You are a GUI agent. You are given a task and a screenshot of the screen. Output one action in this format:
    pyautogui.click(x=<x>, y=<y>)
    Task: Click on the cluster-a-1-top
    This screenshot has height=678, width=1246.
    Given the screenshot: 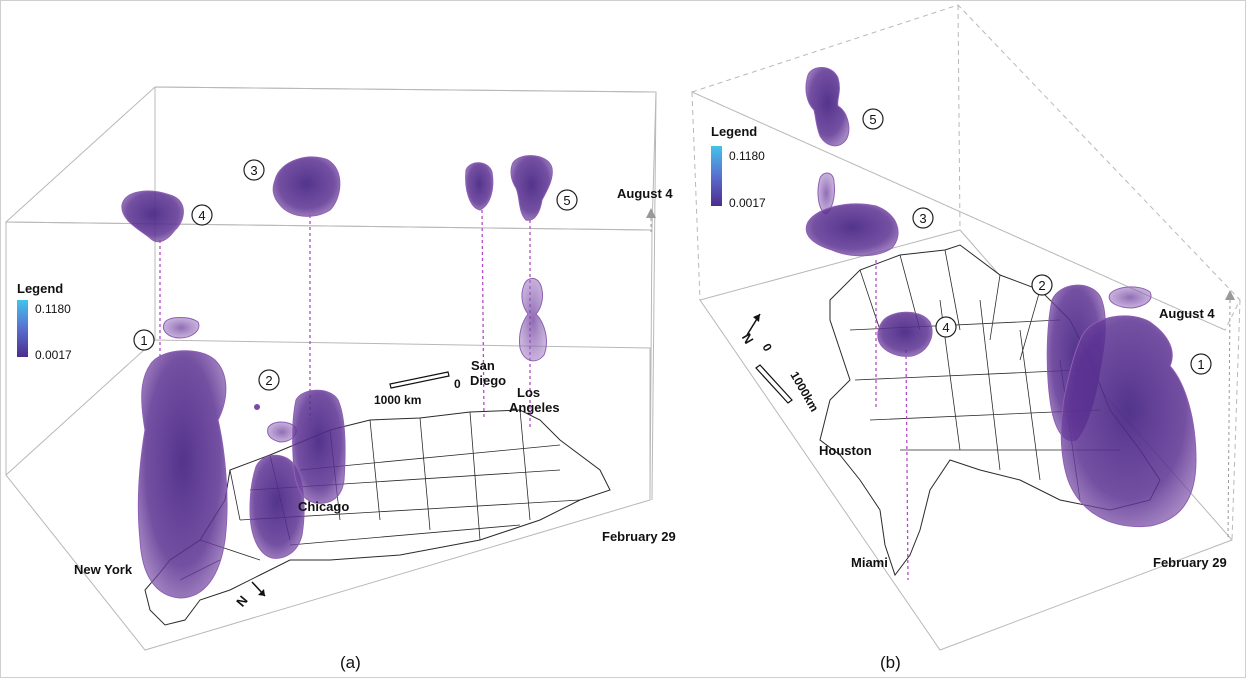 What is the action you would take?
    pyautogui.click(x=181, y=328)
    